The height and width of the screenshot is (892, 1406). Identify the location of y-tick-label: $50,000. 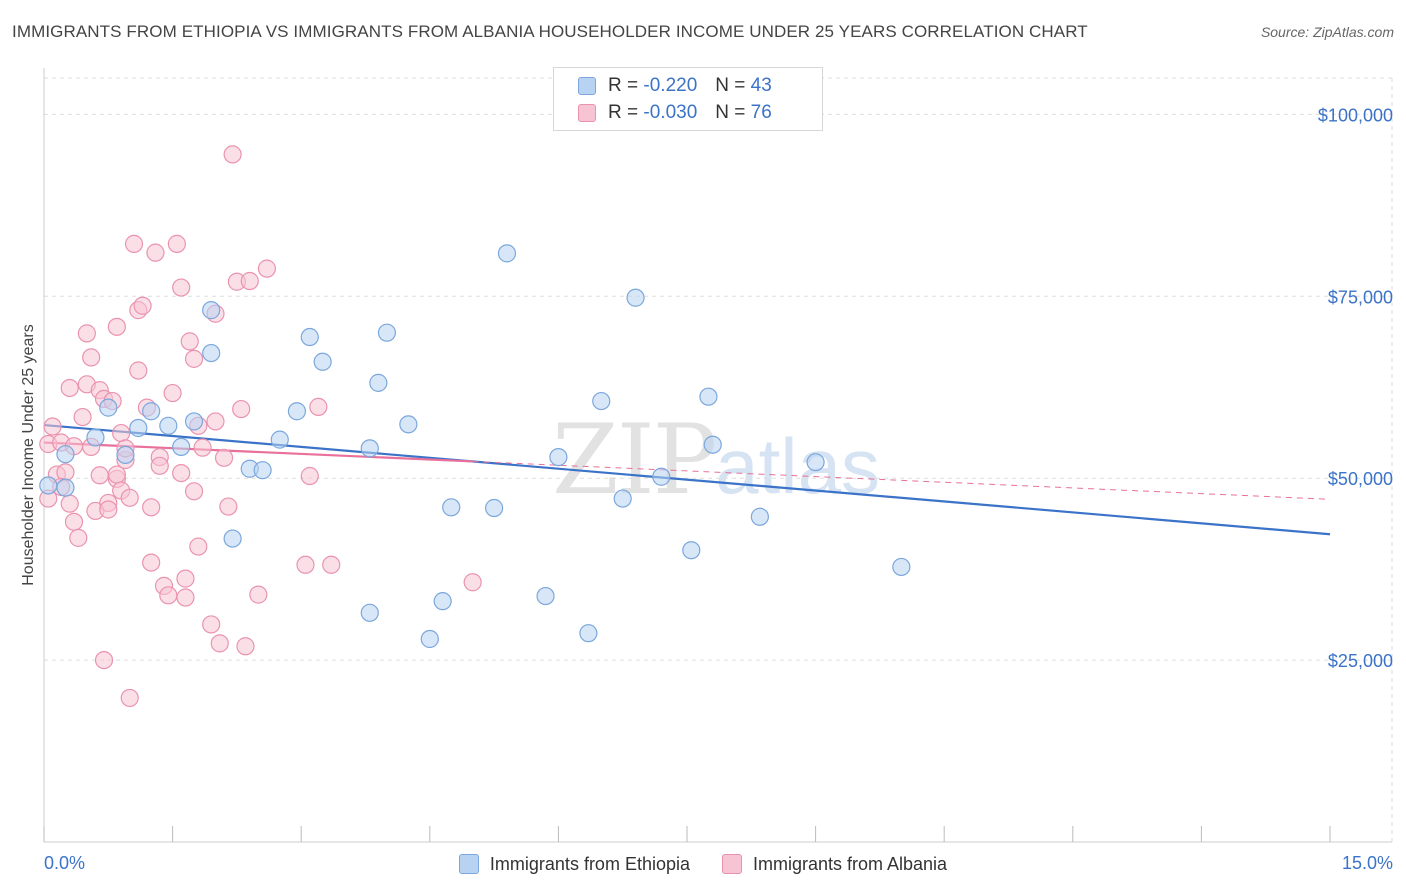
(1360, 479).